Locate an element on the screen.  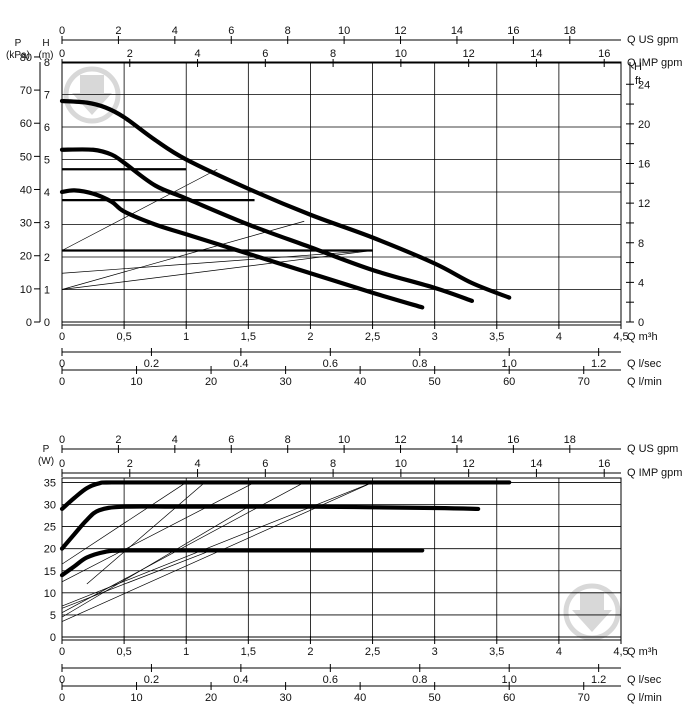
y-axis-label-w: P is located at coordinates (46, 449).